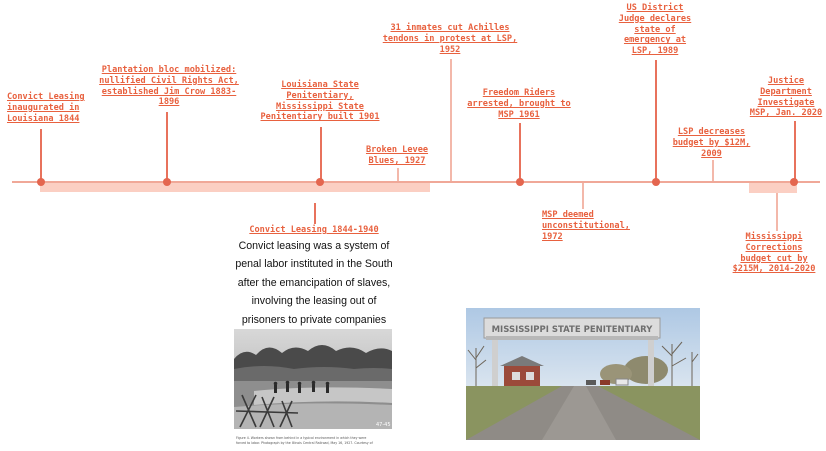 Image resolution: width=826 pixels, height=451 pixels. Describe the element at coordinates (167, 182) in the screenshot. I see `dot-plantation-bloc` at that location.